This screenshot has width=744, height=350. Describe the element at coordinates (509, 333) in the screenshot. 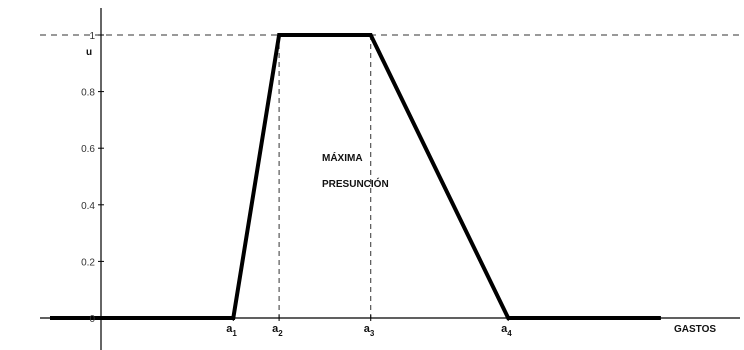

I see `x-marker-subscript: 4` at that location.